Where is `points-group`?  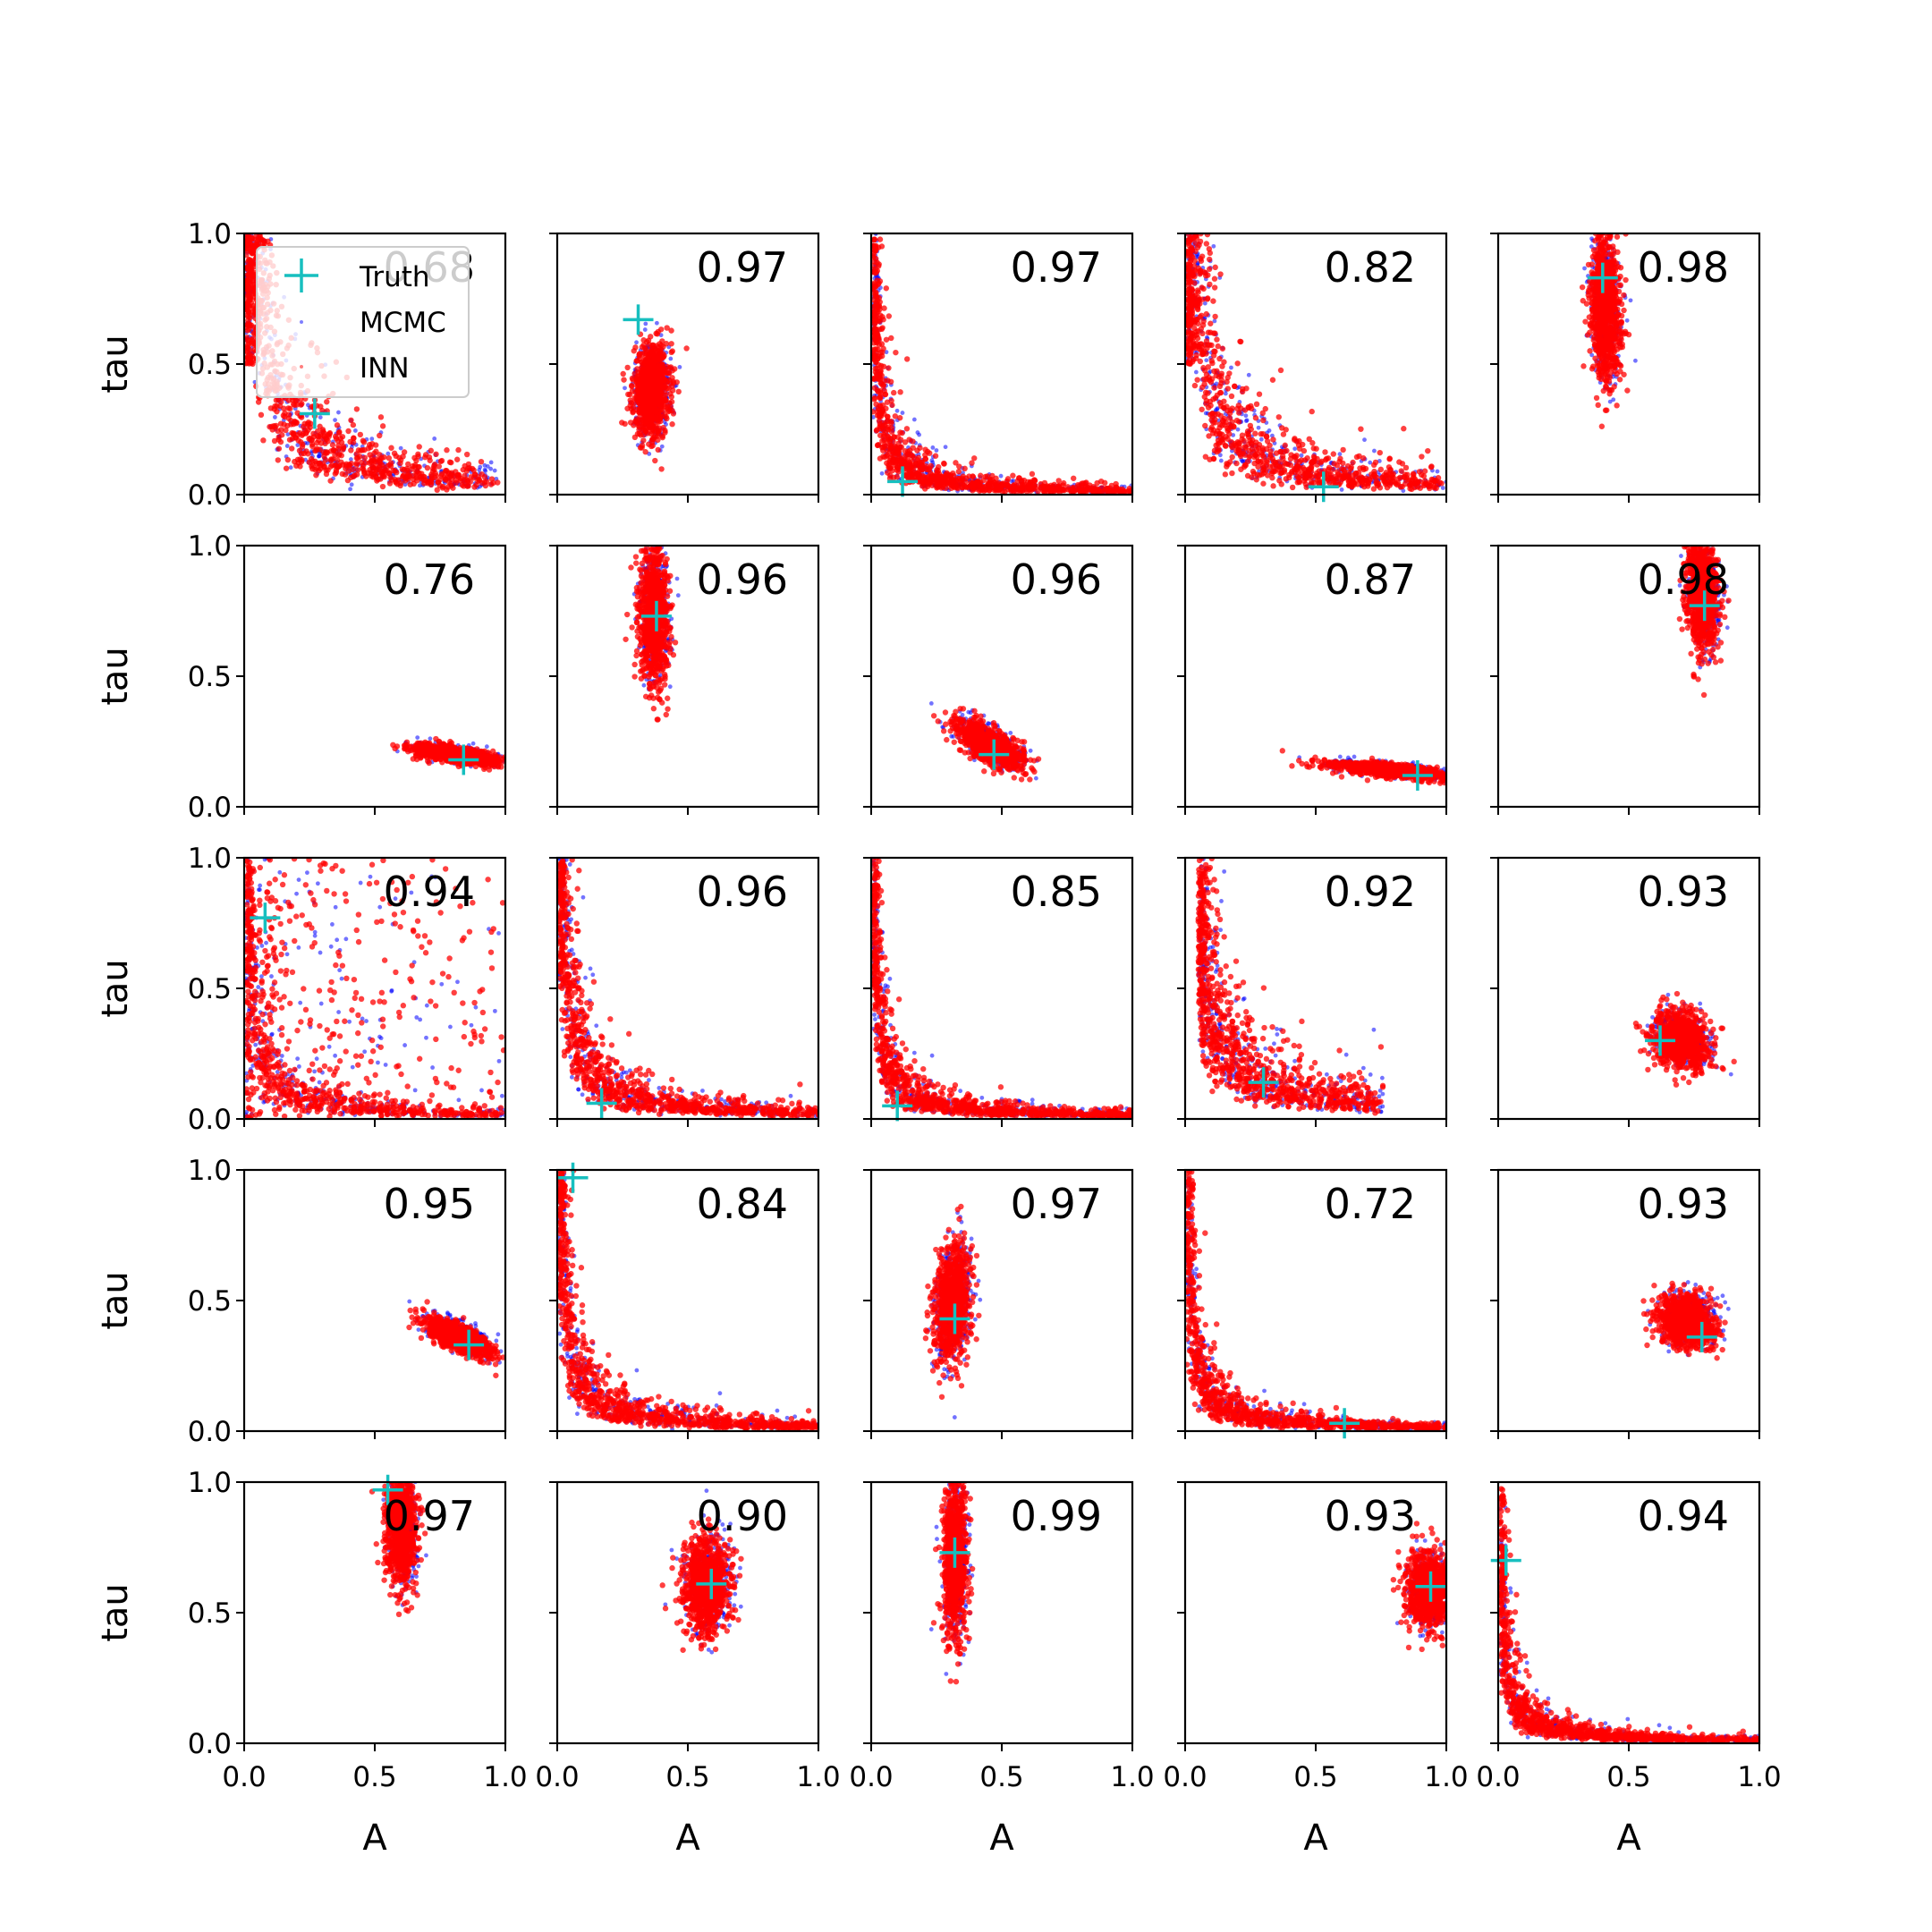 points-group is located at coordinates (1315, 363).